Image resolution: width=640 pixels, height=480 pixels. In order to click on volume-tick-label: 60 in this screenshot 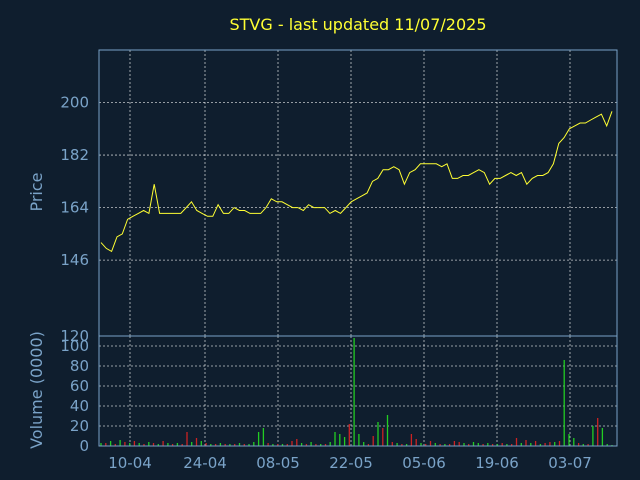, I will do `click(79, 386)`.